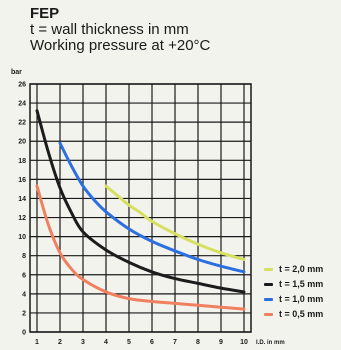 The image size is (341, 350). Describe the element at coordinates (22, 161) in the screenshot. I see `y-tick-label: 18` at that location.